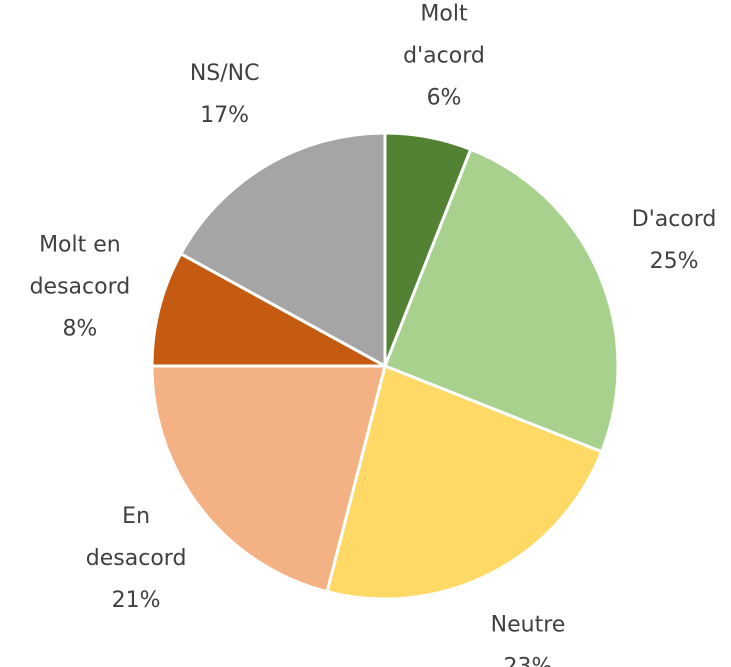 The image size is (731, 667). Describe the element at coordinates (674, 261) in the screenshot. I see `slice-value-label: 25%` at that location.